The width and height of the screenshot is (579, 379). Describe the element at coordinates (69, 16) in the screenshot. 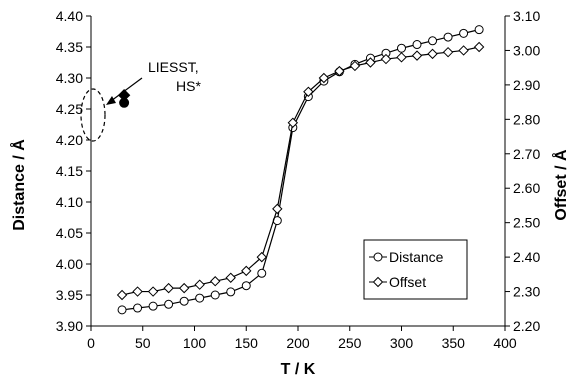

I see `y-tick-label: 4.40` at that location.